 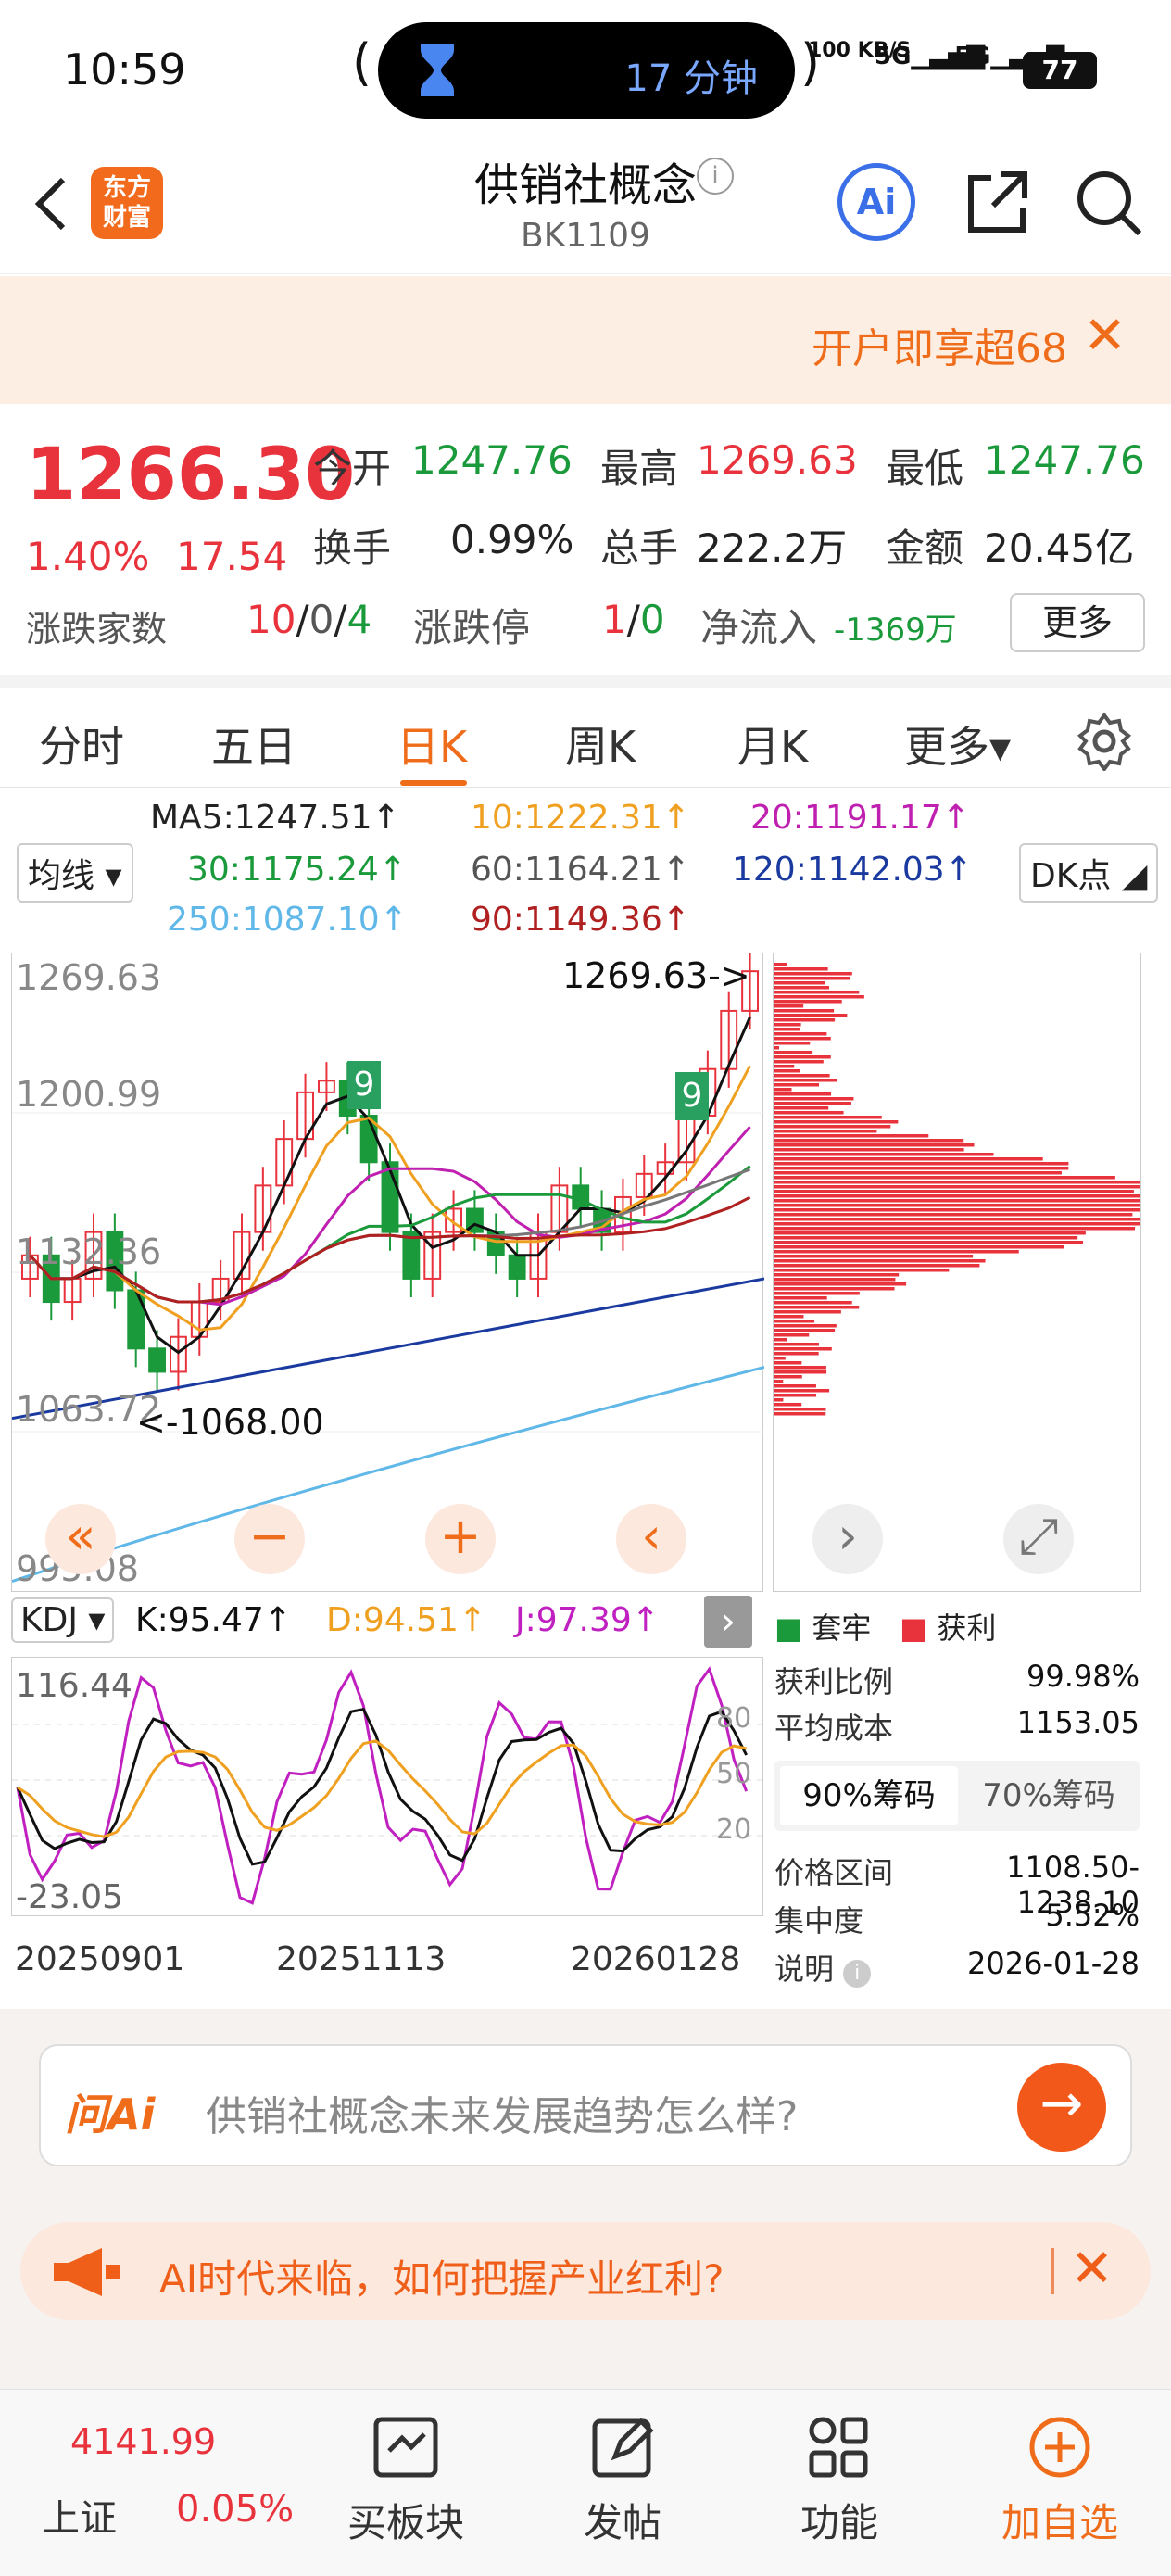 What do you see at coordinates (585, 340) in the screenshot?
I see `promo-banner: 开户即享超68 ✕` at bounding box center [585, 340].